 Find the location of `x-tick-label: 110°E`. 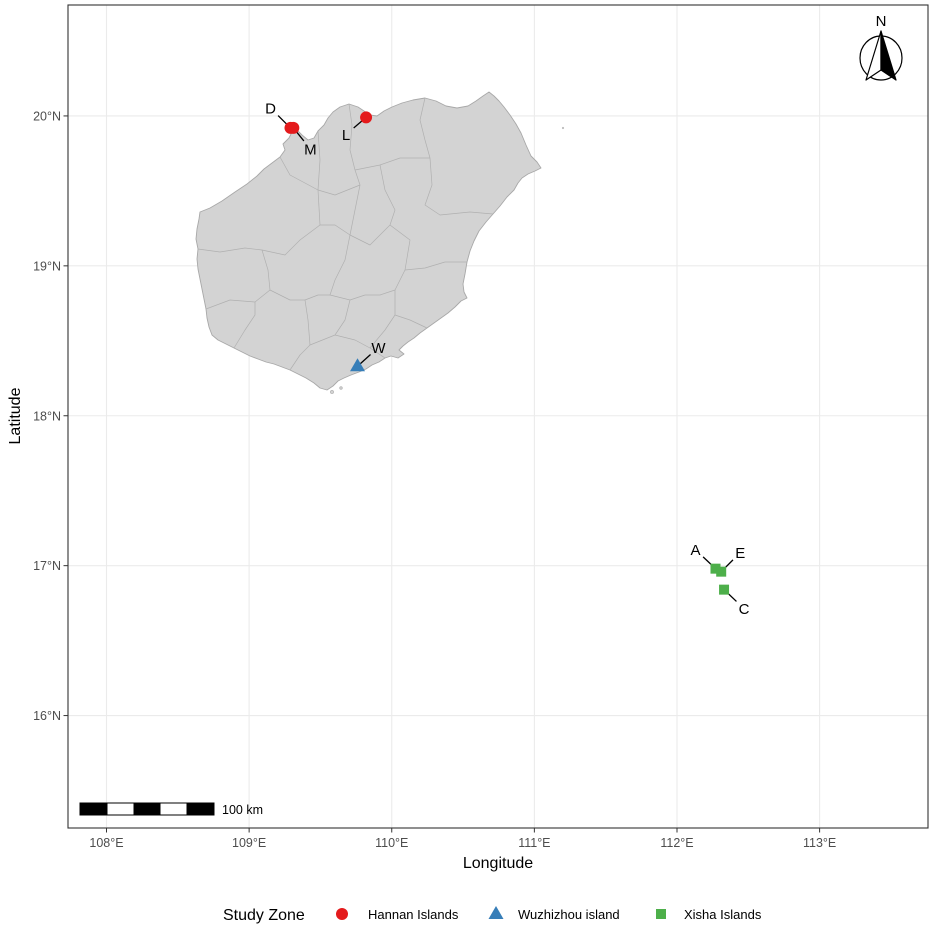

x-tick-label: 110°E is located at coordinates (391, 843).